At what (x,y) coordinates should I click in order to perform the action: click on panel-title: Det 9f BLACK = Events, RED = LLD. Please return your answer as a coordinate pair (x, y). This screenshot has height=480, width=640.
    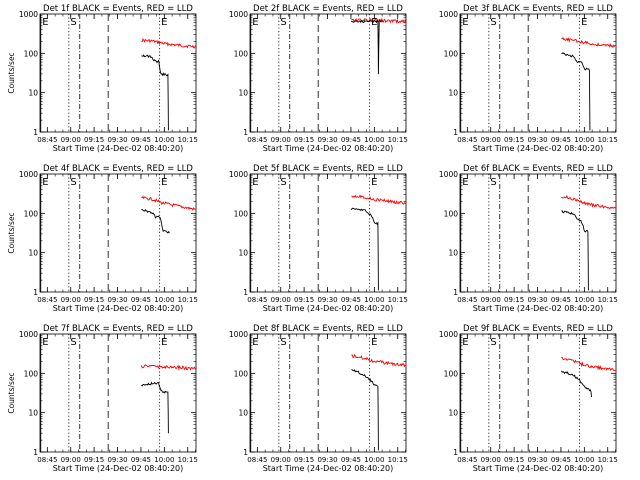
    Looking at the image, I should click on (538, 329).